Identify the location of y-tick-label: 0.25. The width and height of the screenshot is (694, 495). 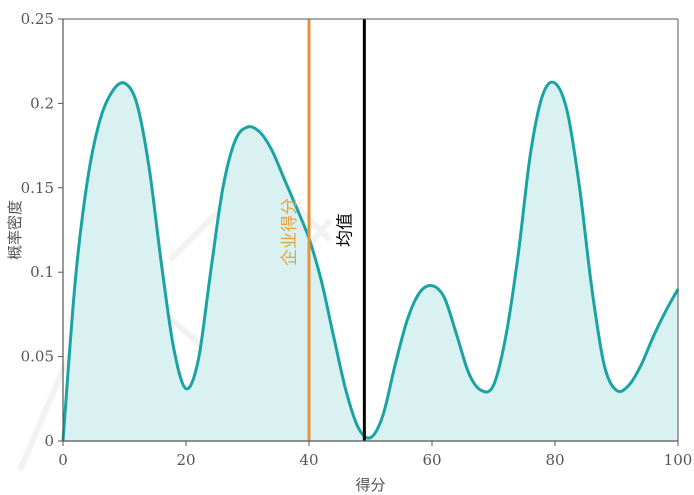
(37, 19).